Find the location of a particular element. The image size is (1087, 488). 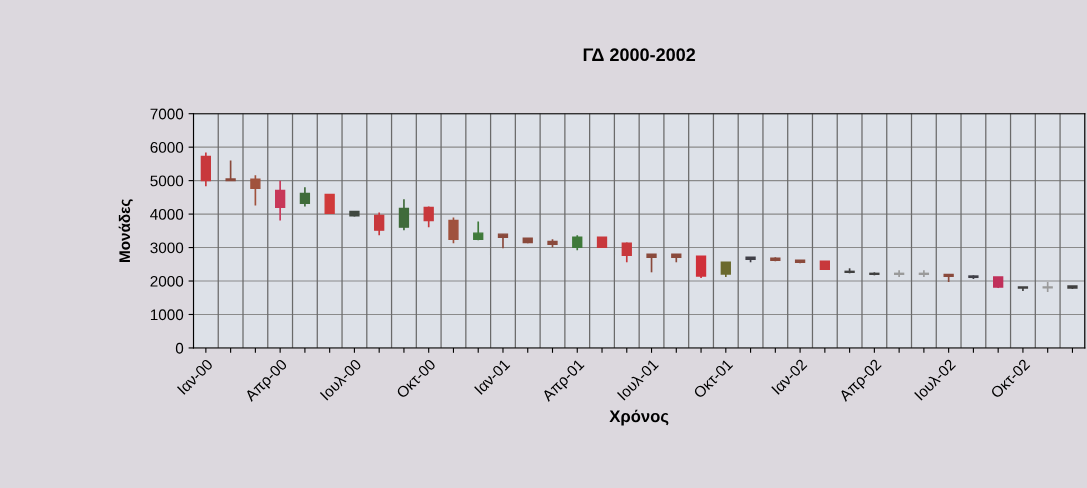

y-tick-label: 0 is located at coordinates (179, 348).